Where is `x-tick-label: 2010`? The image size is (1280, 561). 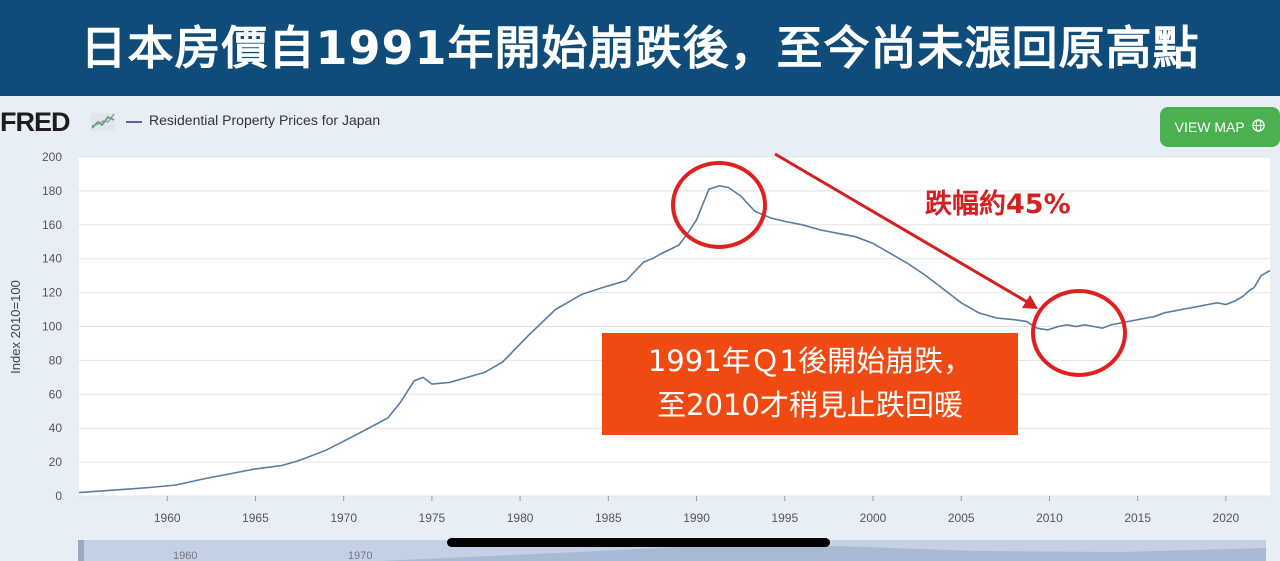 x-tick-label: 2010 is located at coordinates (1049, 518).